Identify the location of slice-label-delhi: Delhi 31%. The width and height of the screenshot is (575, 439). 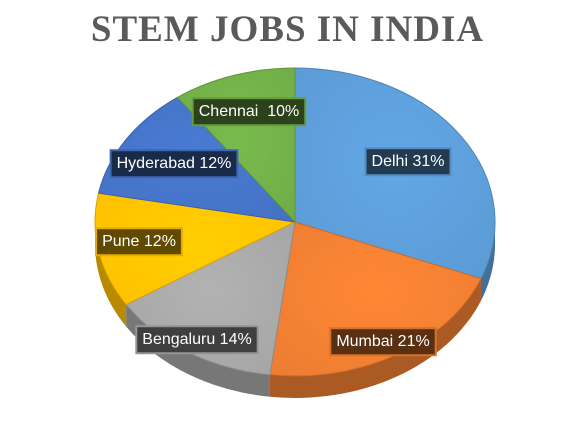
(408, 162).